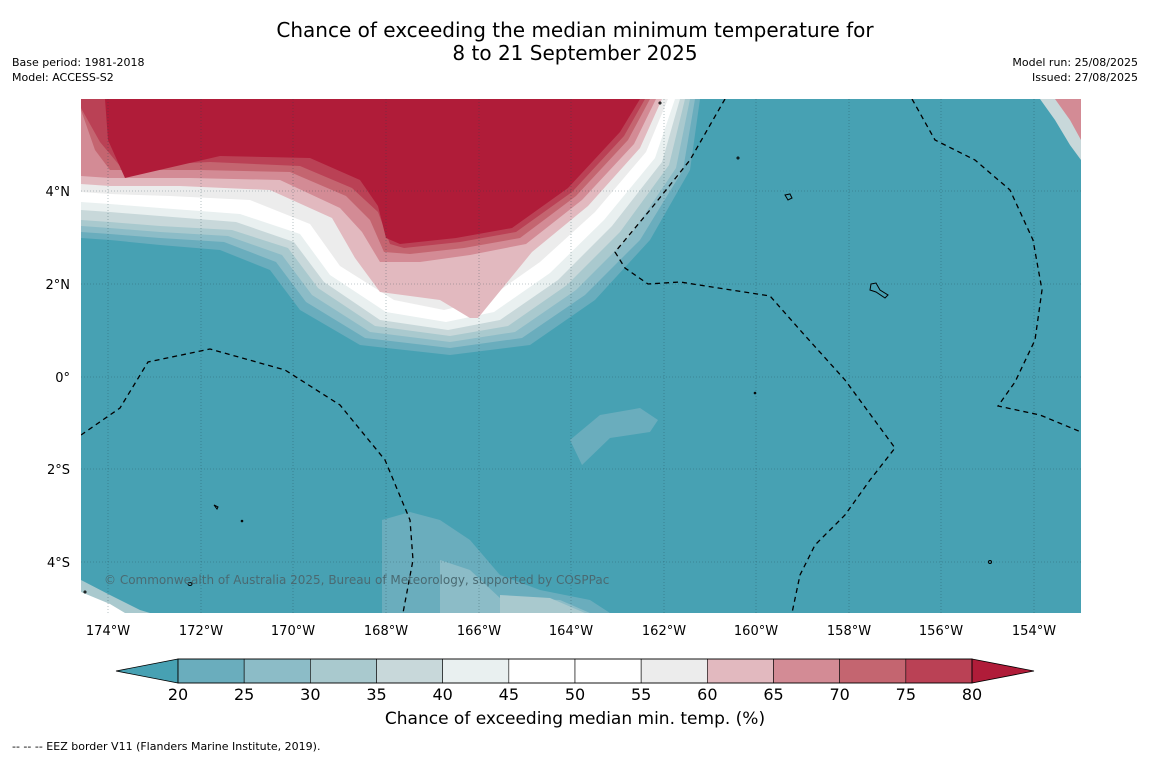  I want to click on patch-south-core, so click(542, 604).